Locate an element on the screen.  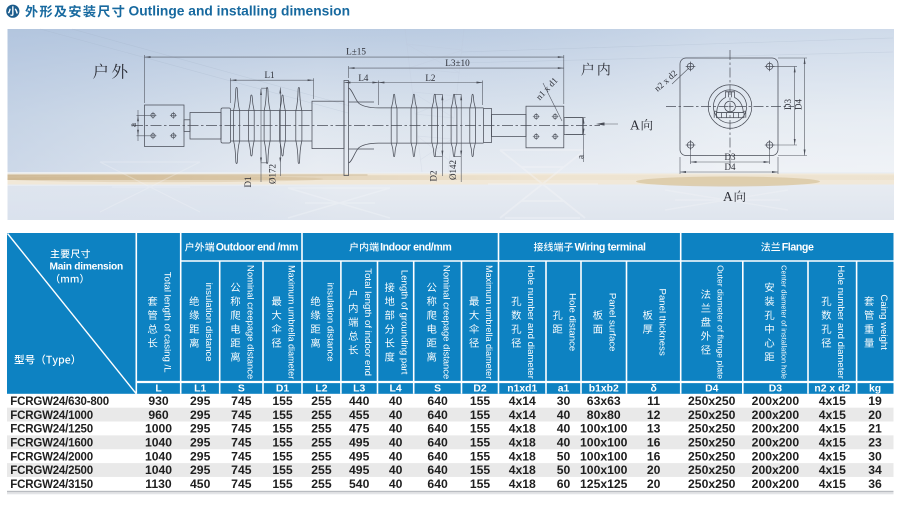
svg-text: 36 is located at coordinates (875, 484).